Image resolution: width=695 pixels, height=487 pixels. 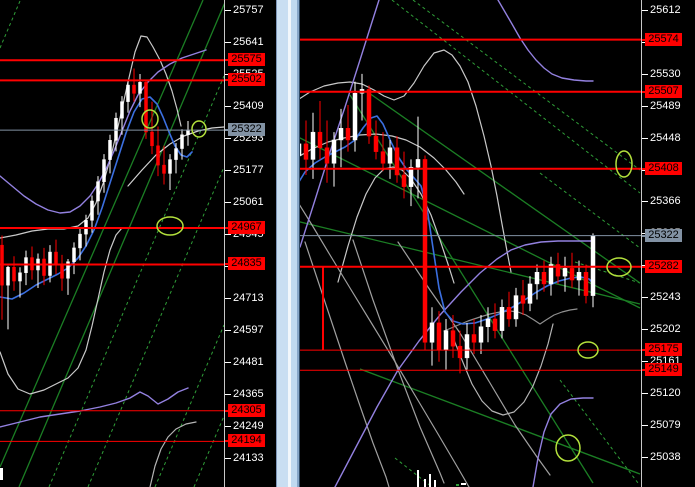 What do you see at coordinates (248, 362) in the screenshot?
I see `price-tick-label: 24481` at bounding box center [248, 362].